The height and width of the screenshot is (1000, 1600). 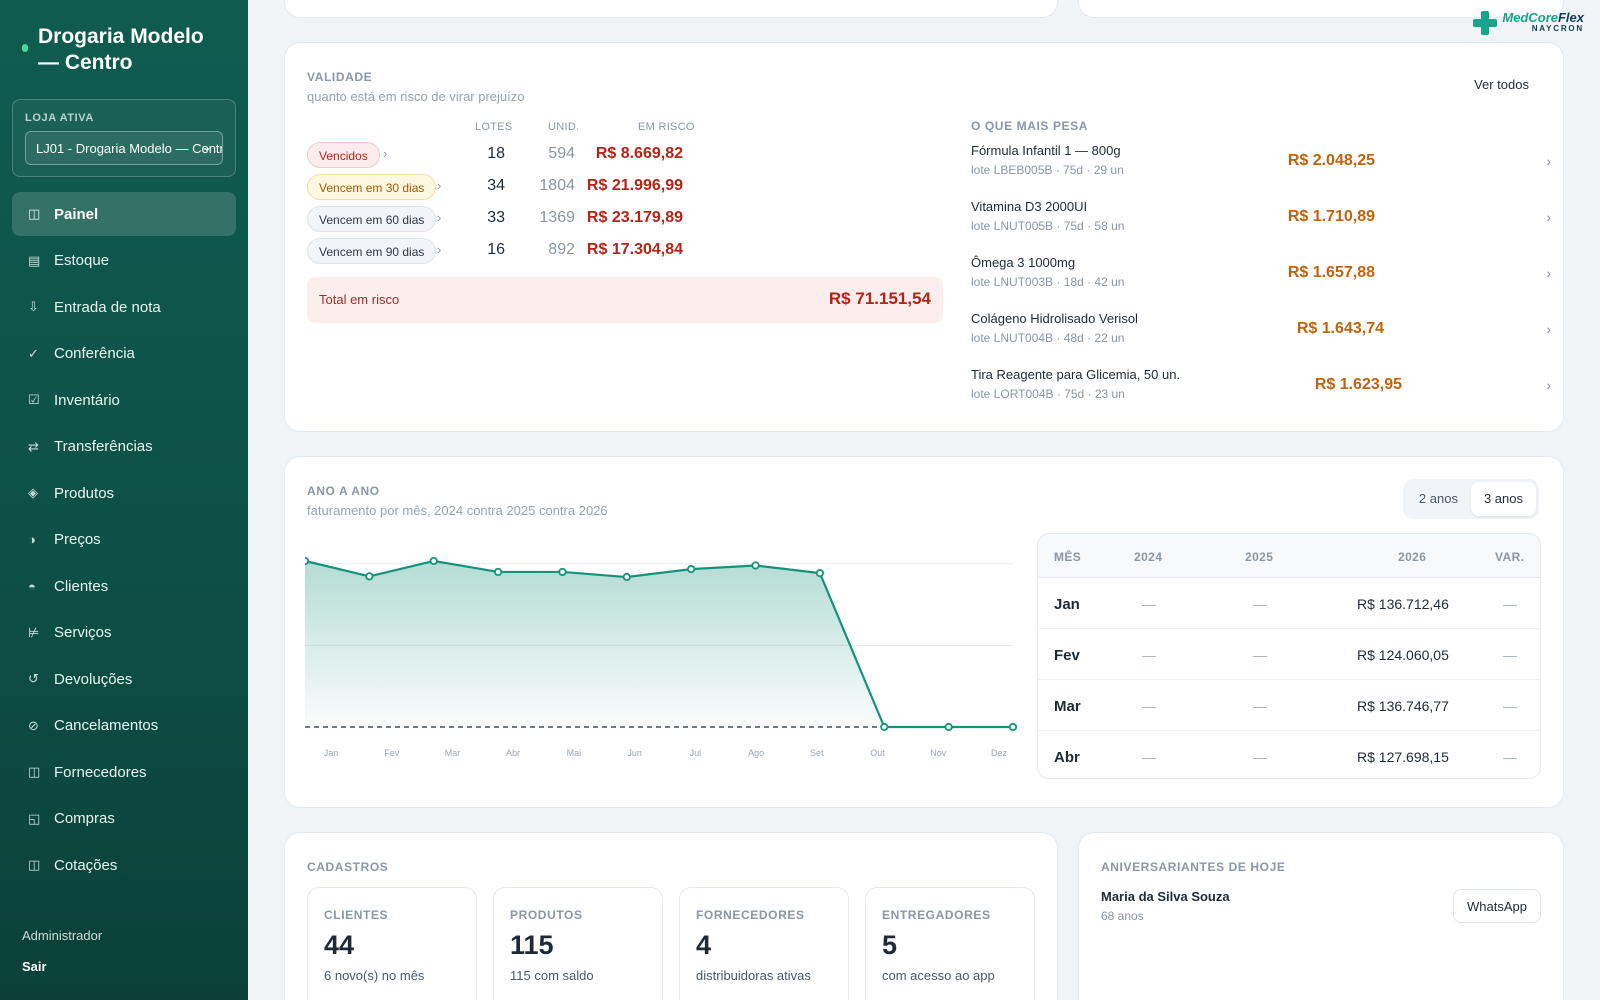 I want to click on revenue-chart: Jan Fev Mar Abr Mai Jun Jul Ago Set Out Nov Dez, so click(x=661, y=657).